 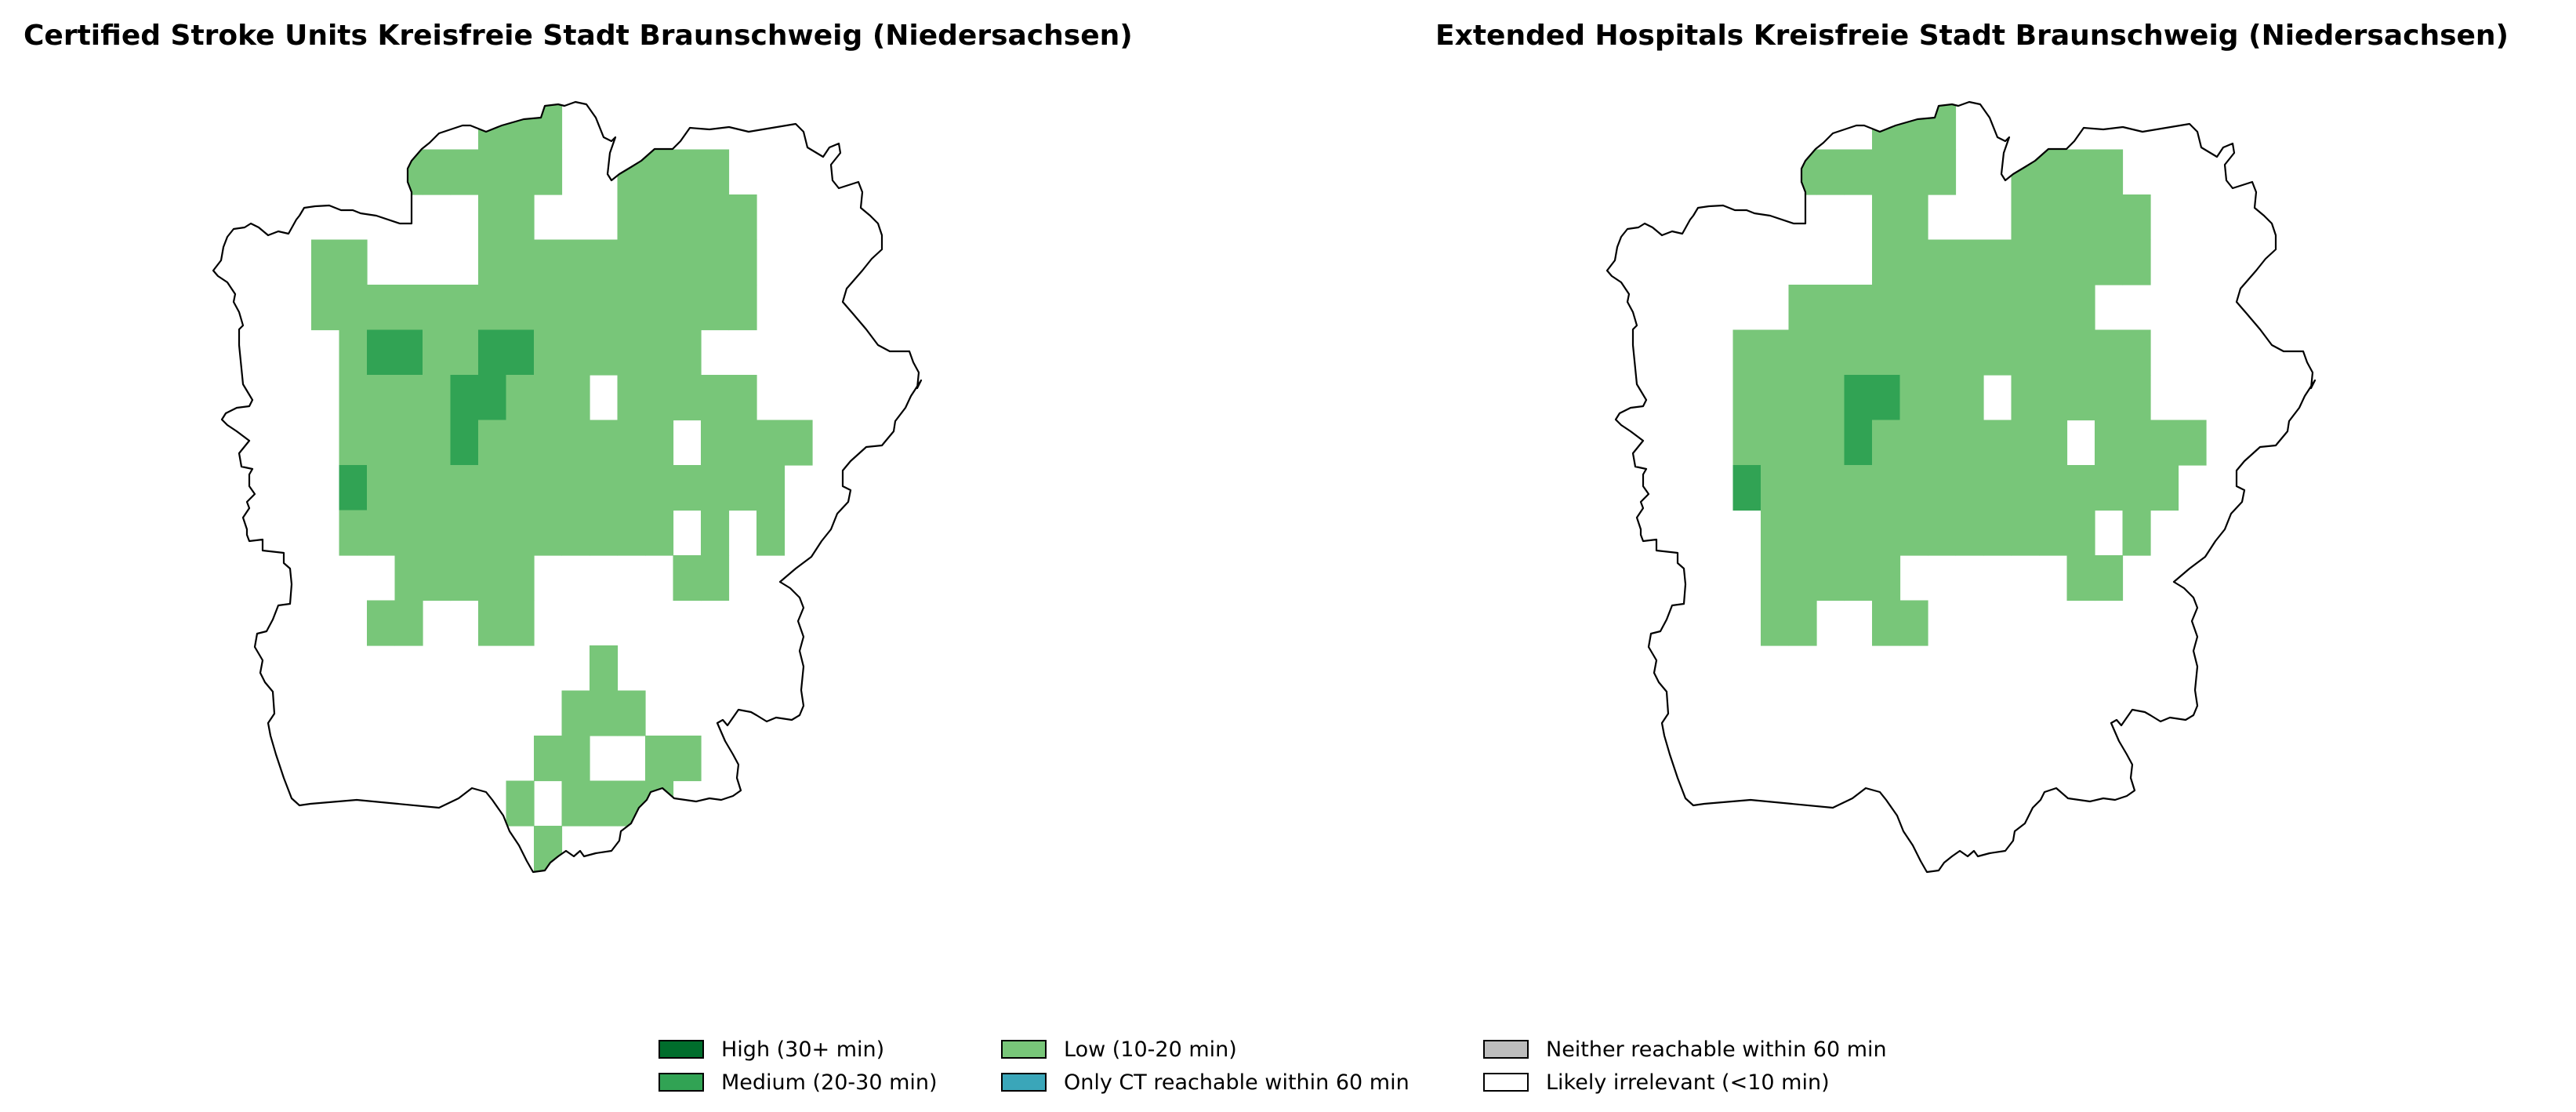 What do you see at coordinates (803, 1049) in the screenshot?
I see `legend-label-high: High (30+ min)` at bounding box center [803, 1049].